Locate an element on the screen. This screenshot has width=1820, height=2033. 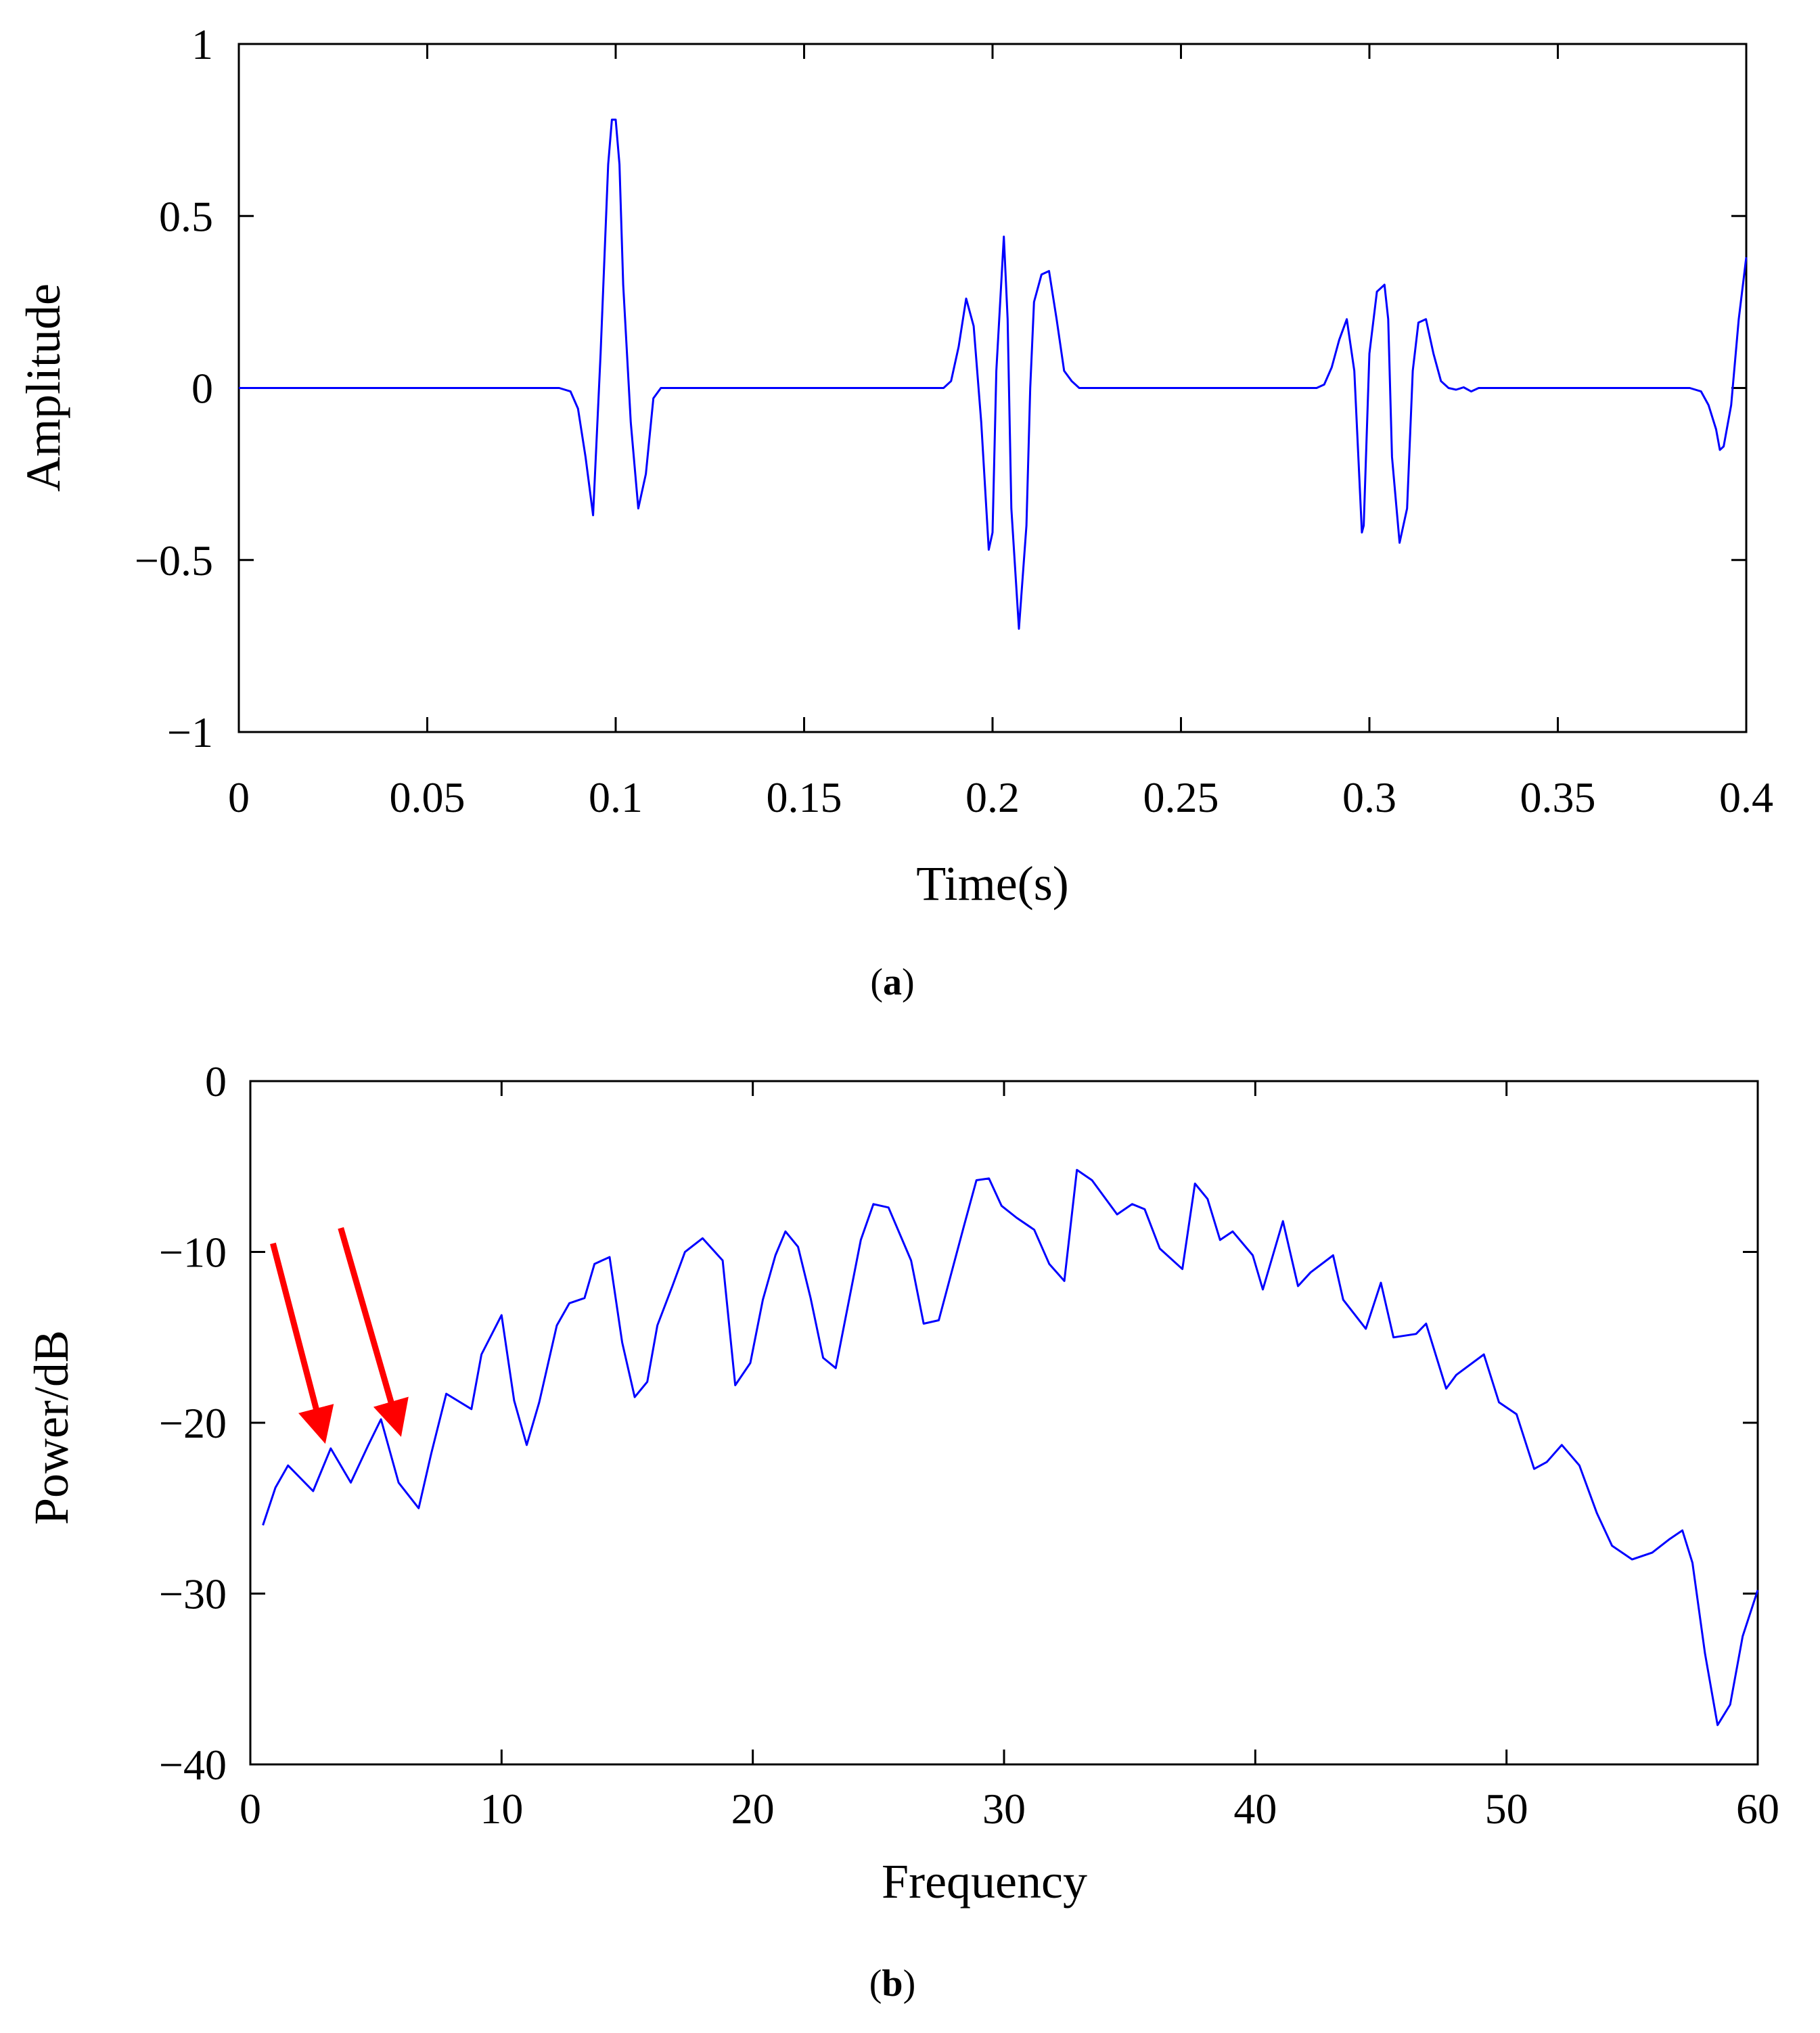
y-tick-label: 1 is located at coordinates (202, 44).